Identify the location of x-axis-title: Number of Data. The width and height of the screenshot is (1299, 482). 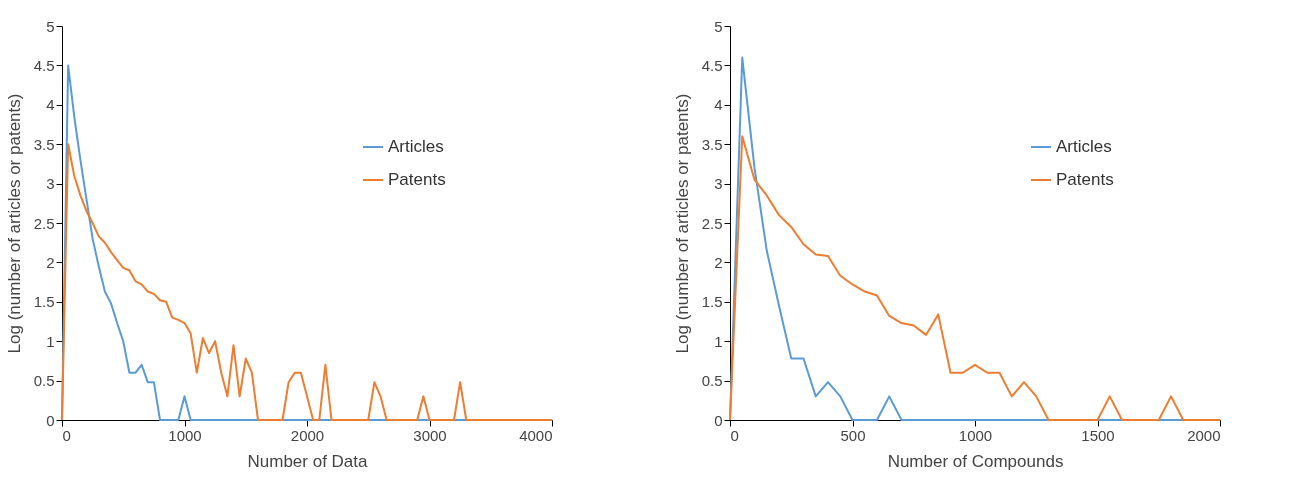
(308, 461).